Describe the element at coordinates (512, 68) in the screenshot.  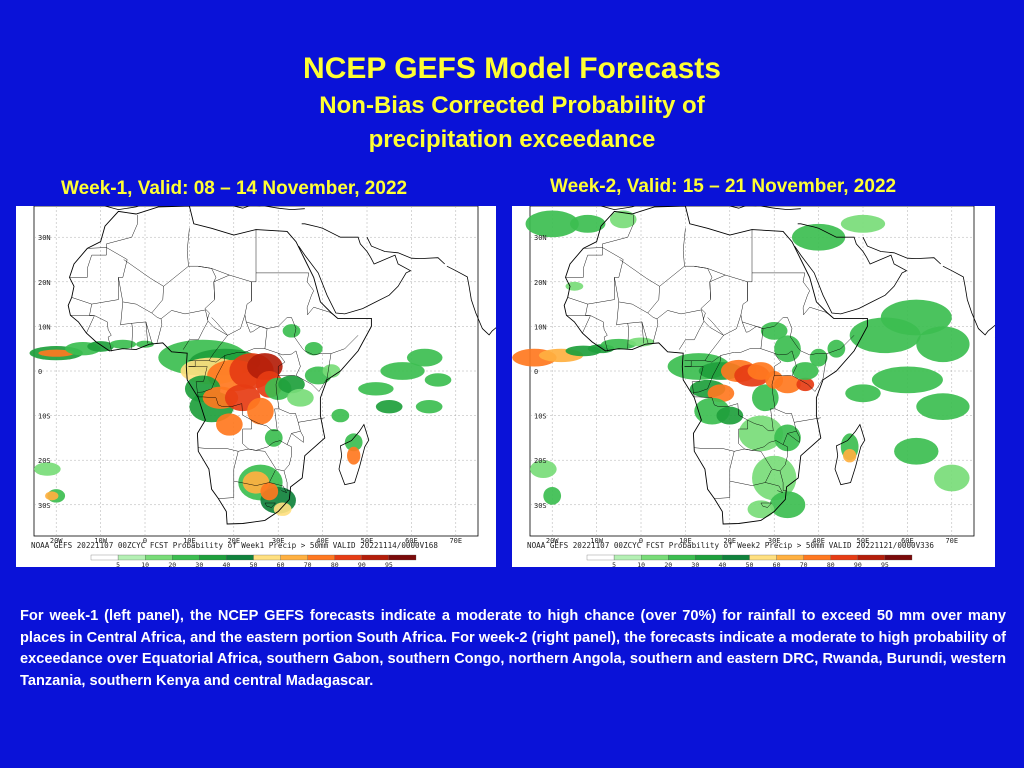
I see `main-title: NCEP GEFS Model Forecasts` at that location.